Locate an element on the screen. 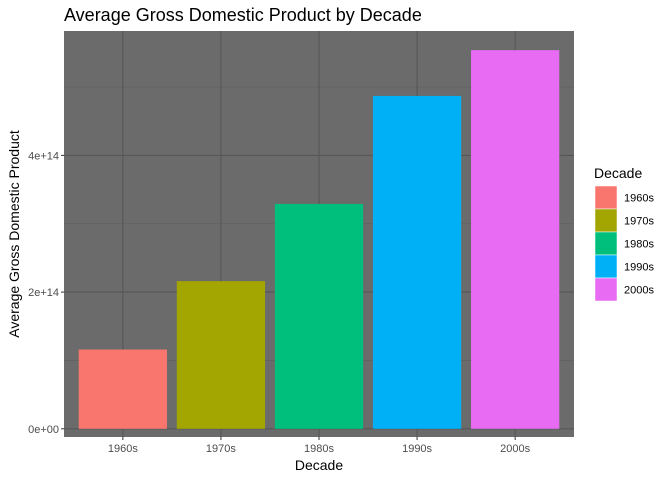  x-tick-label: 1970s is located at coordinates (221, 449).